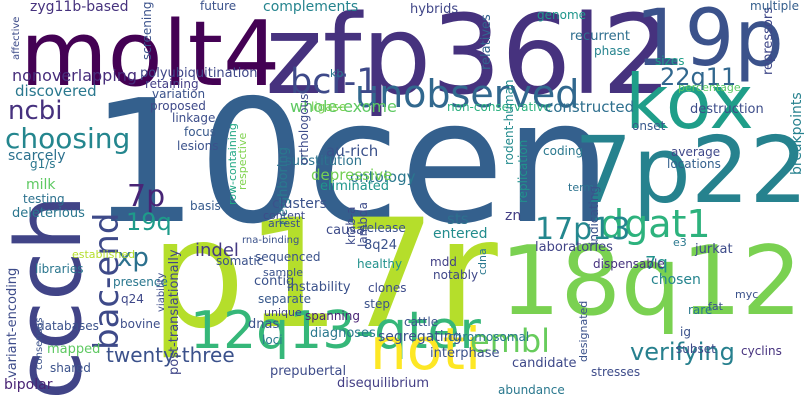 This screenshot has width=808, height=404. I want to click on word-candidate: candidate, so click(544, 363).